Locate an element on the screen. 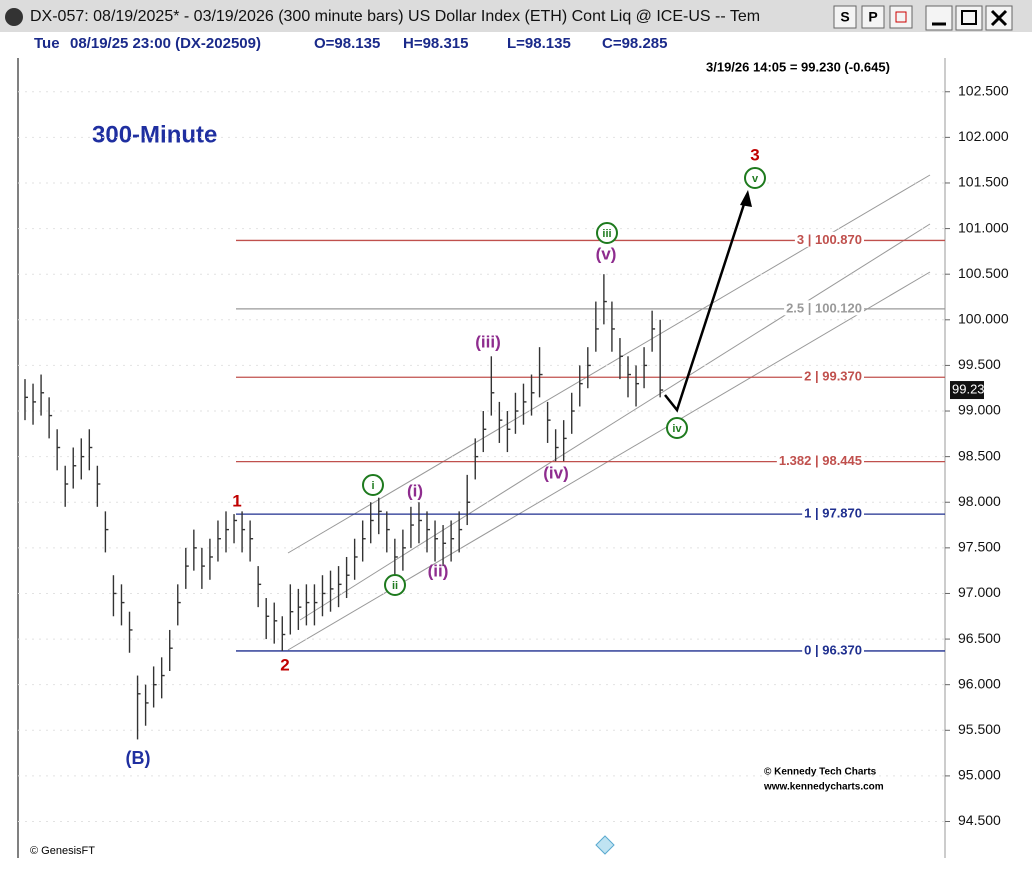 The height and width of the screenshot is (876, 1032). info-low: L=98.135 is located at coordinates (539, 43).